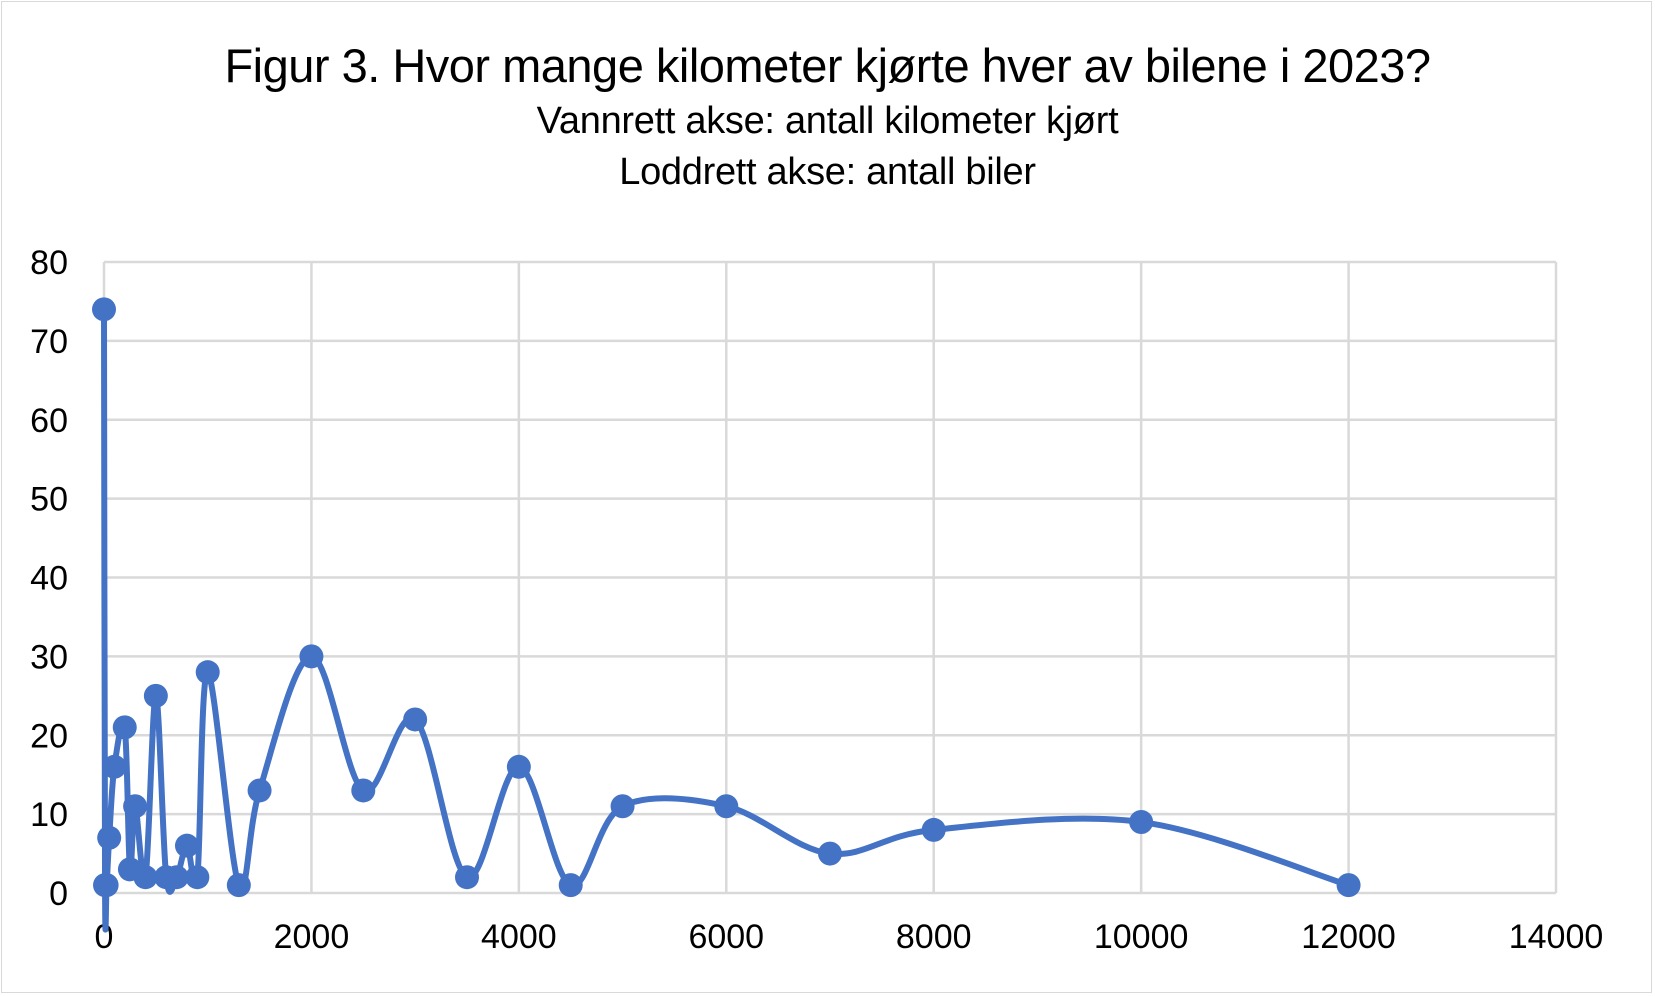  I want to click on y-tick-label-40: 40, so click(49, 579).